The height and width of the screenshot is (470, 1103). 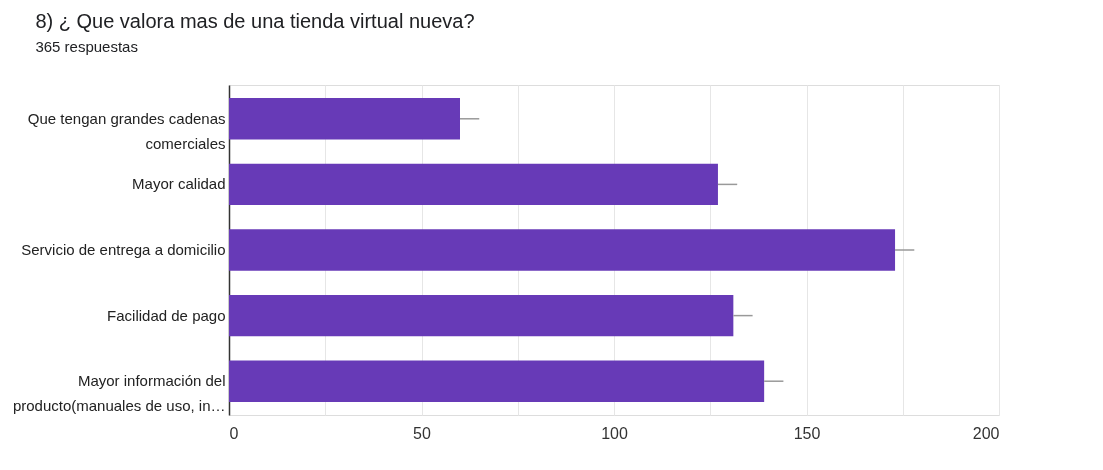 What do you see at coordinates (255, 21) in the screenshot?
I see `chart-title: 8) ¿ Que valora mas de una tienda virtual nueva?` at bounding box center [255, 21].